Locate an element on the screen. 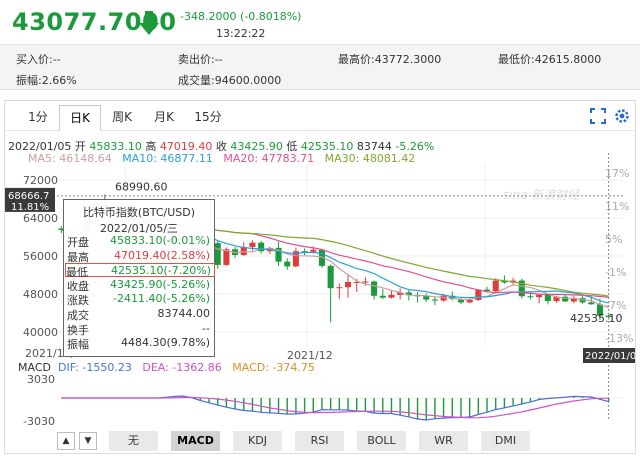 This screenshot has height=456, width=640. pct-tick-label: 11% is located at coordinates (617, 206).